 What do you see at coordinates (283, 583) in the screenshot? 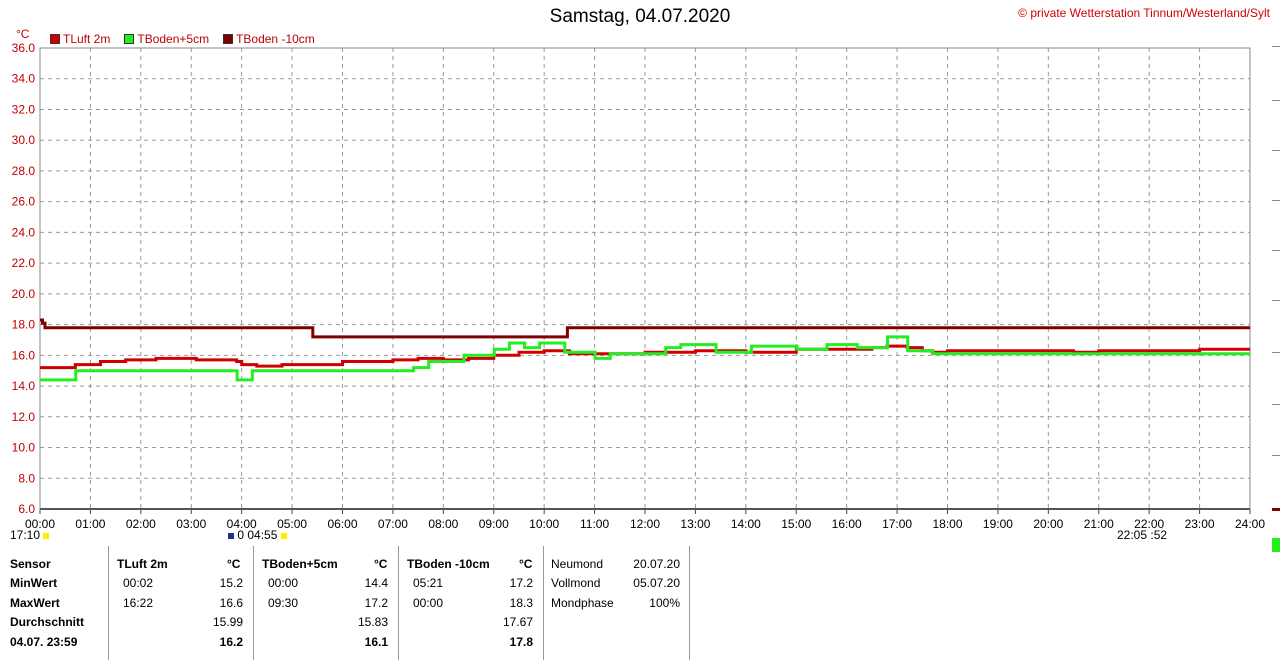
I see `tboden5-min-time: 00:00` at bounding box center [283, 583].